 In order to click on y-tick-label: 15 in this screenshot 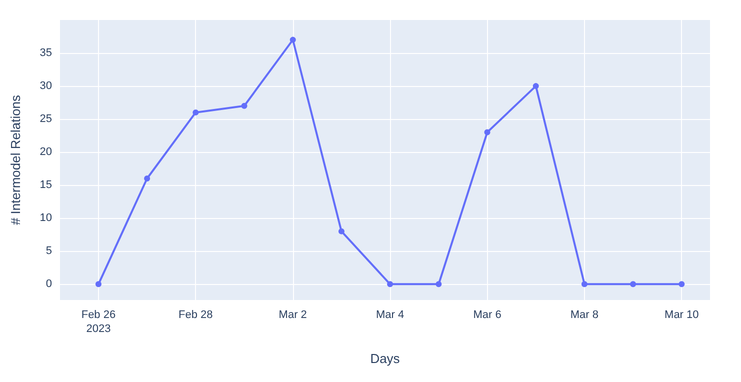, I will do `click(46, 185)`.